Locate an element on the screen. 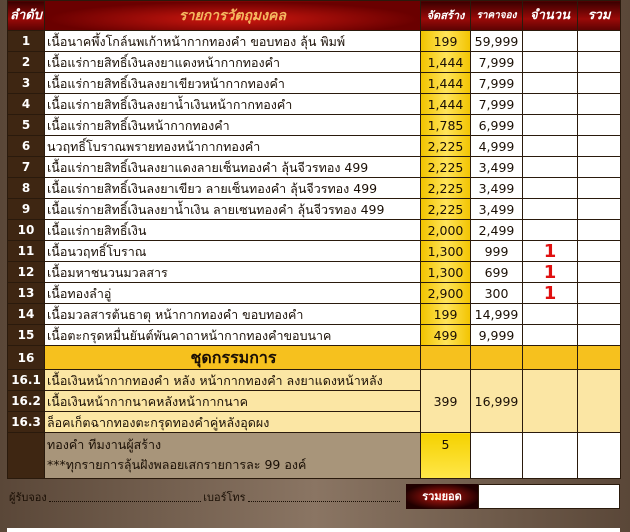 The height and width of the screenshot is (532, 630). header-count: จำนวน is located at coordinates (550, 15).